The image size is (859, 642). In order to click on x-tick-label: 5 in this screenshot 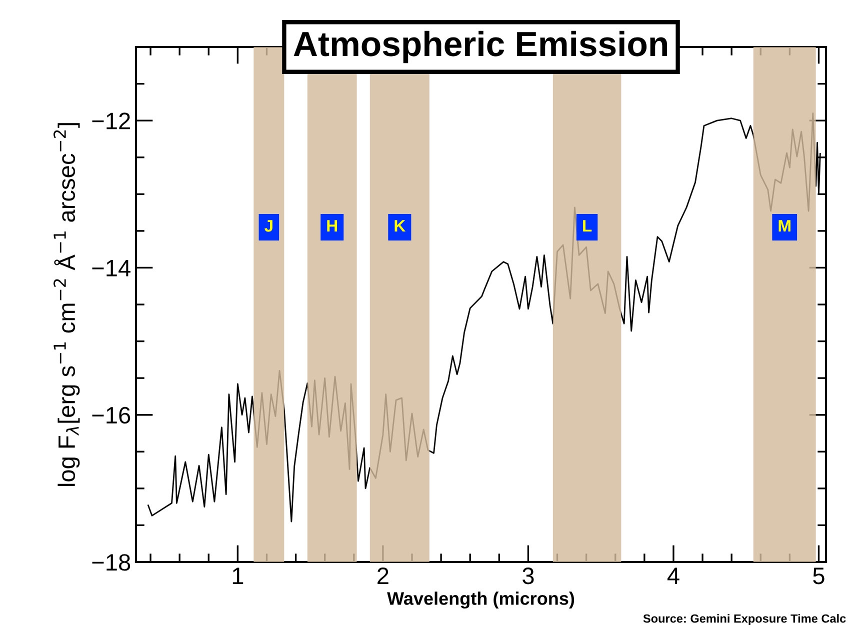, I will do `click(818, 576)`.